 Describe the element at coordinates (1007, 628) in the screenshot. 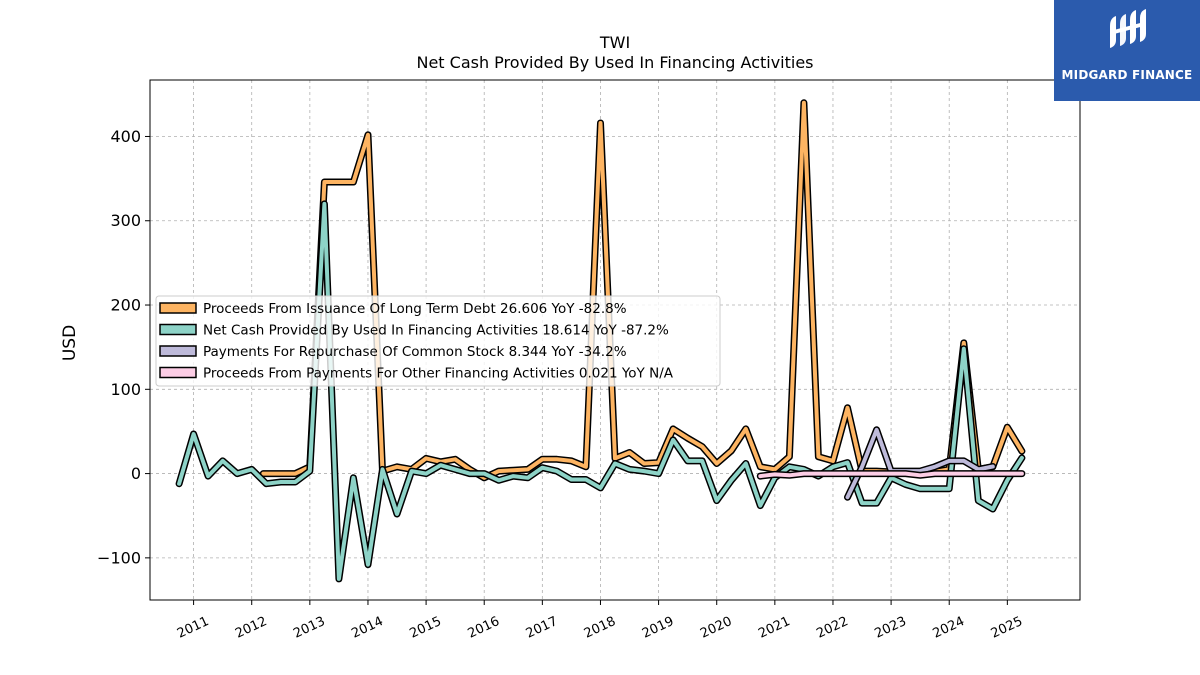

I see `x-tick-label: 2025` at that location.